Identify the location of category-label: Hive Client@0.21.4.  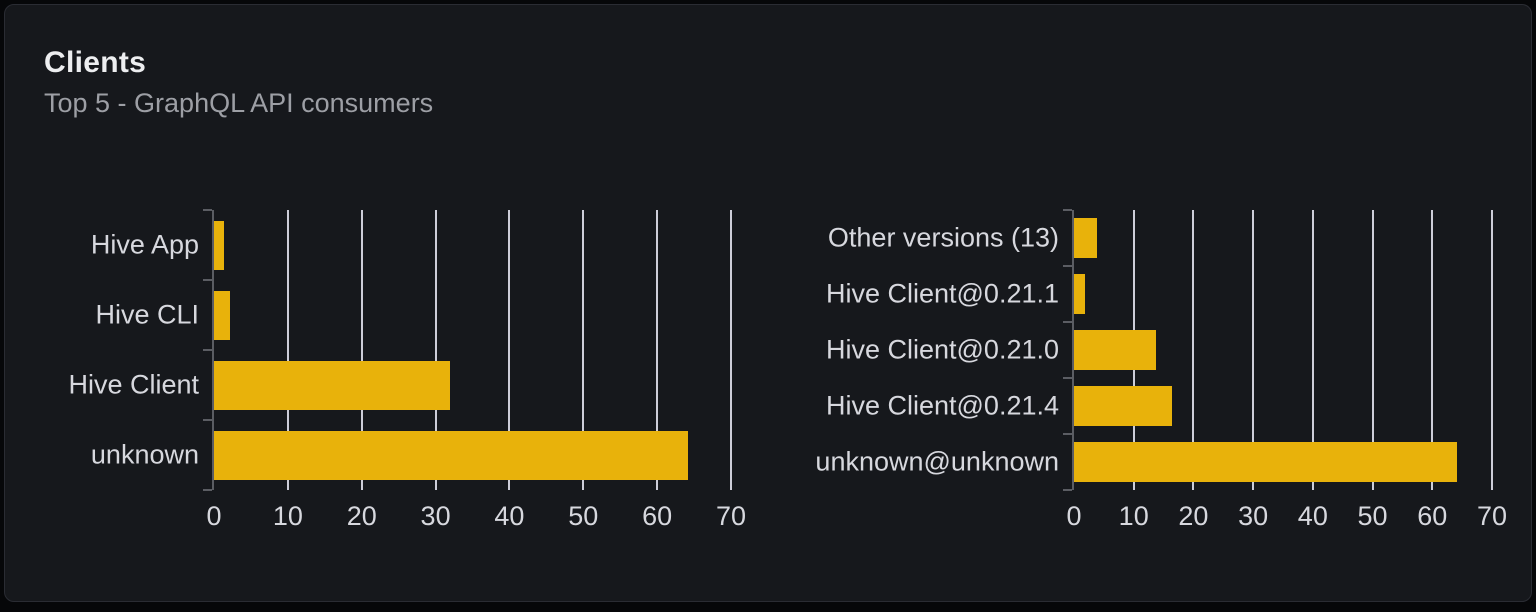
(942, 405).